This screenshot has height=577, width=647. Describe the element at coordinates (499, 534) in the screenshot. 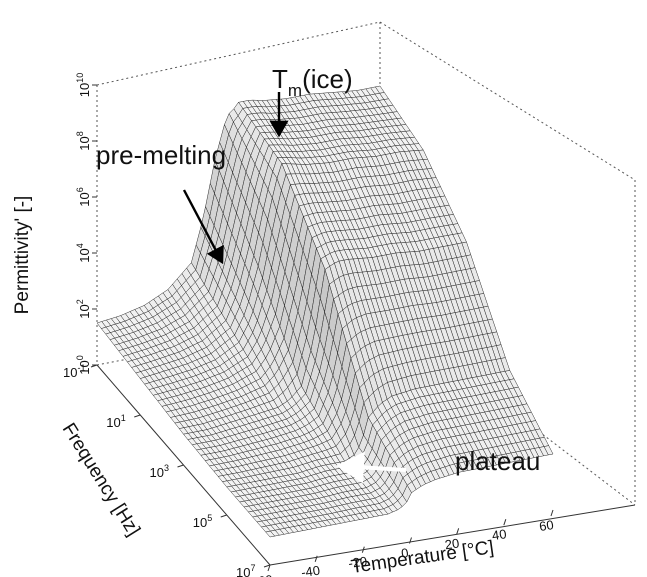

I see `x-tick-label: 40` at that location.